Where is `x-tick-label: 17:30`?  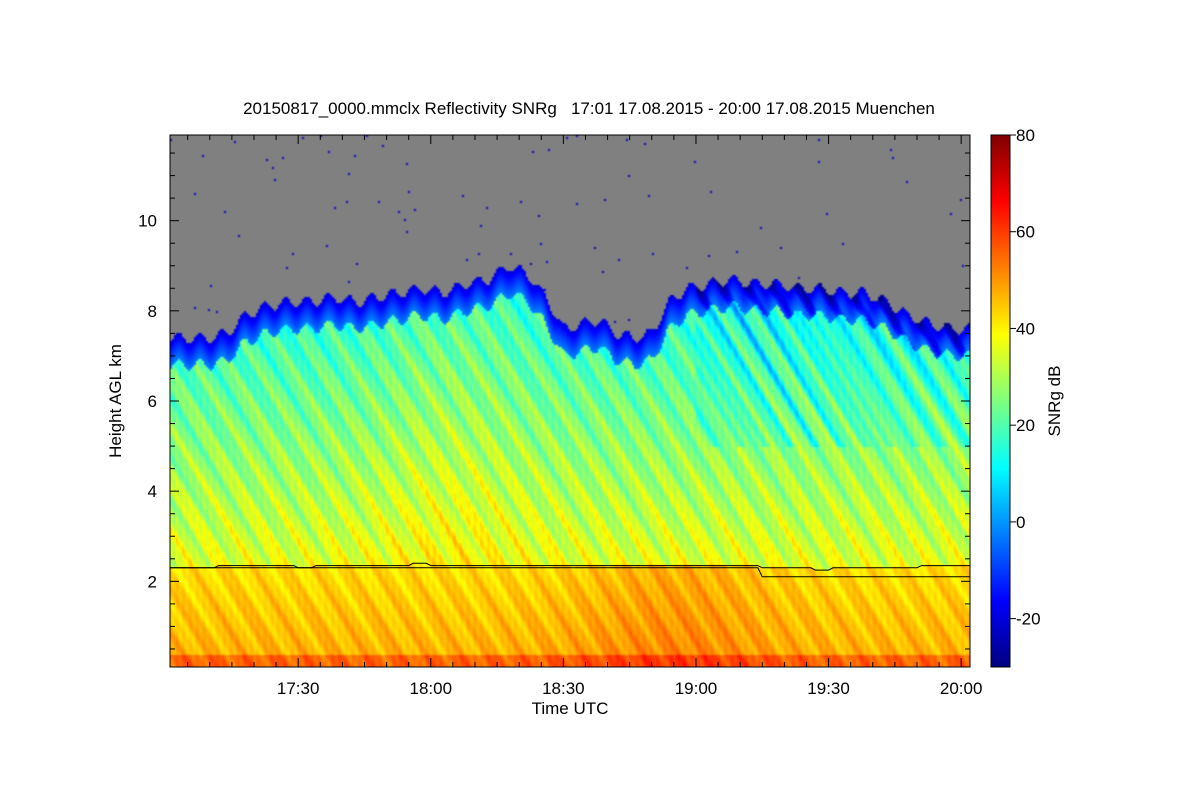 x-tick-label: 17:30 is located at coordinates (298, 688).